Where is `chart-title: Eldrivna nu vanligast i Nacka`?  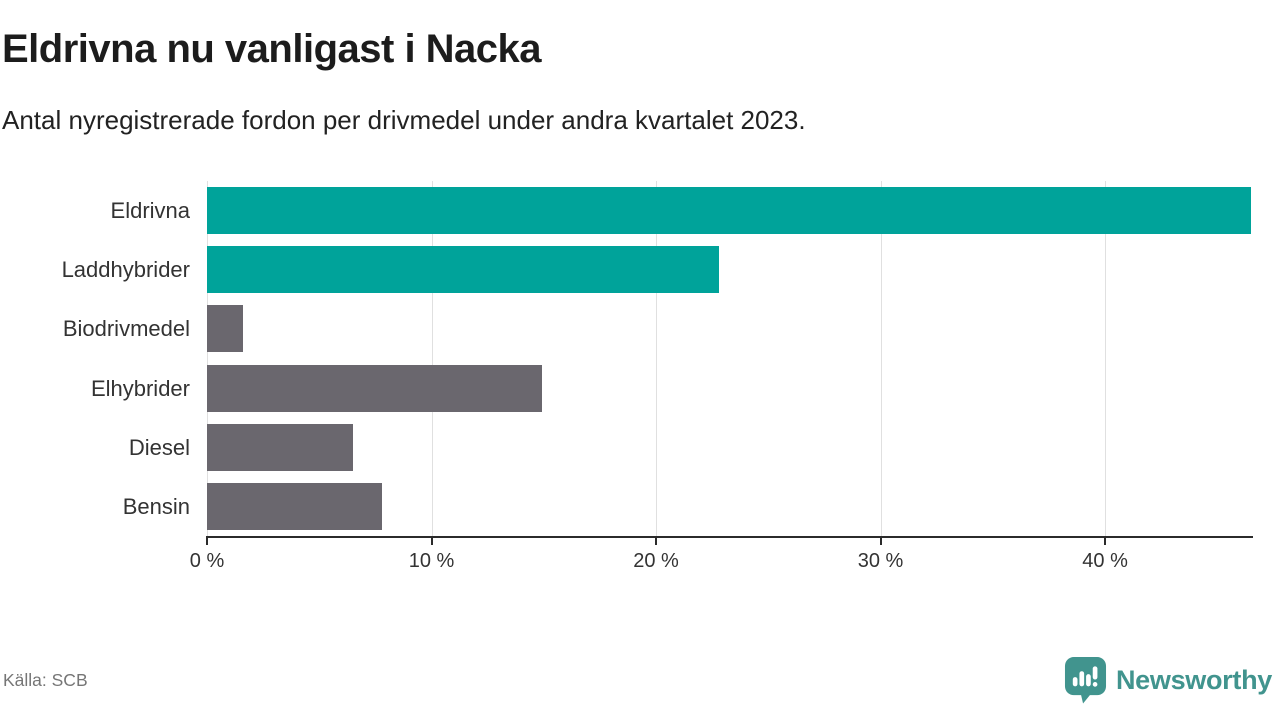
chart-title: Eldrivna nu vanligast i Nacka is located at coordinates (272, 49).